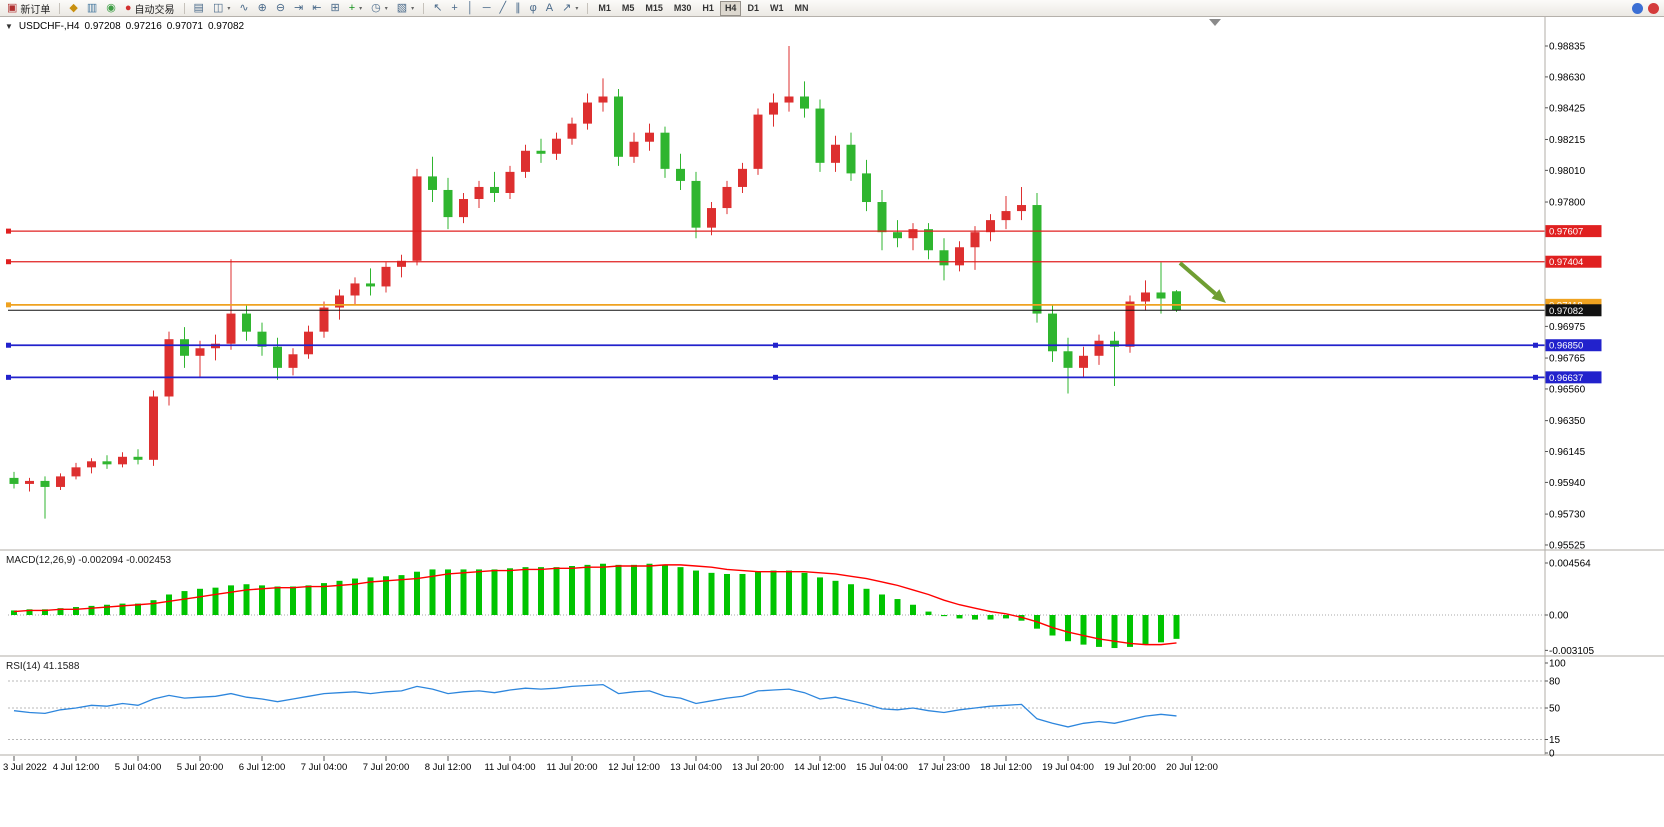 Image resolution: width=1664 pixels, height=827 pixels. I want to click on price-scale-label: 0.96145, so click(1567, 452).